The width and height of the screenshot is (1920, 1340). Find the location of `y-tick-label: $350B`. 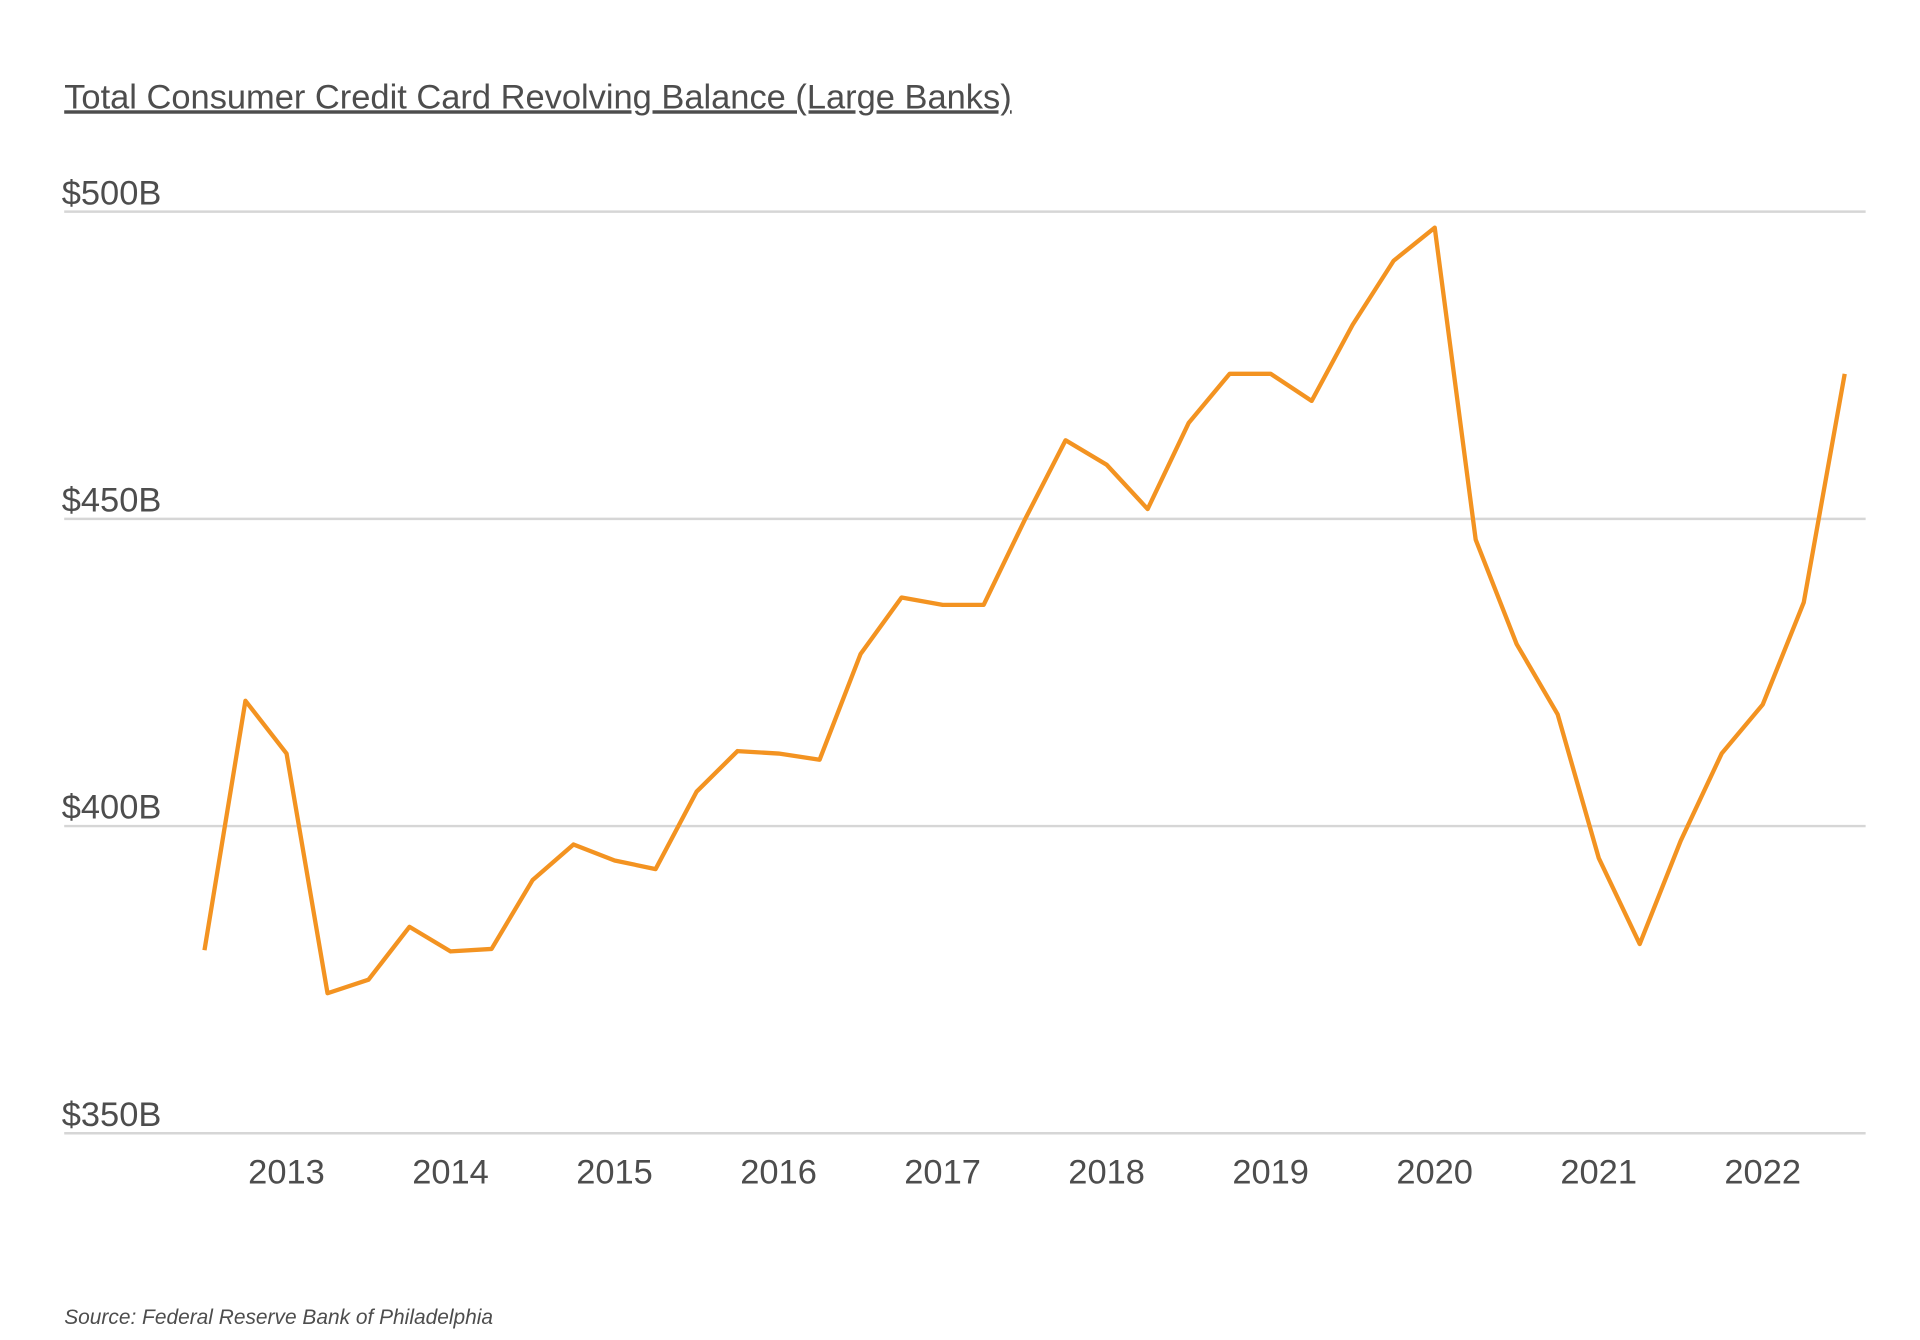

y-tick-label: $350B is located at coordinates (112, 1115).